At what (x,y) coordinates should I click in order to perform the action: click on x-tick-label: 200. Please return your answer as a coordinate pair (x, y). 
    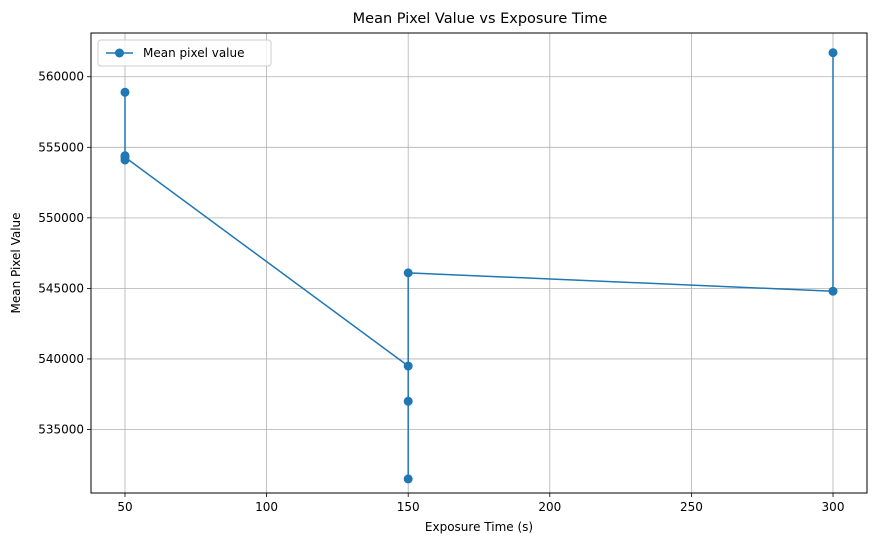
    Looking at the image, I should click on (549, 507).